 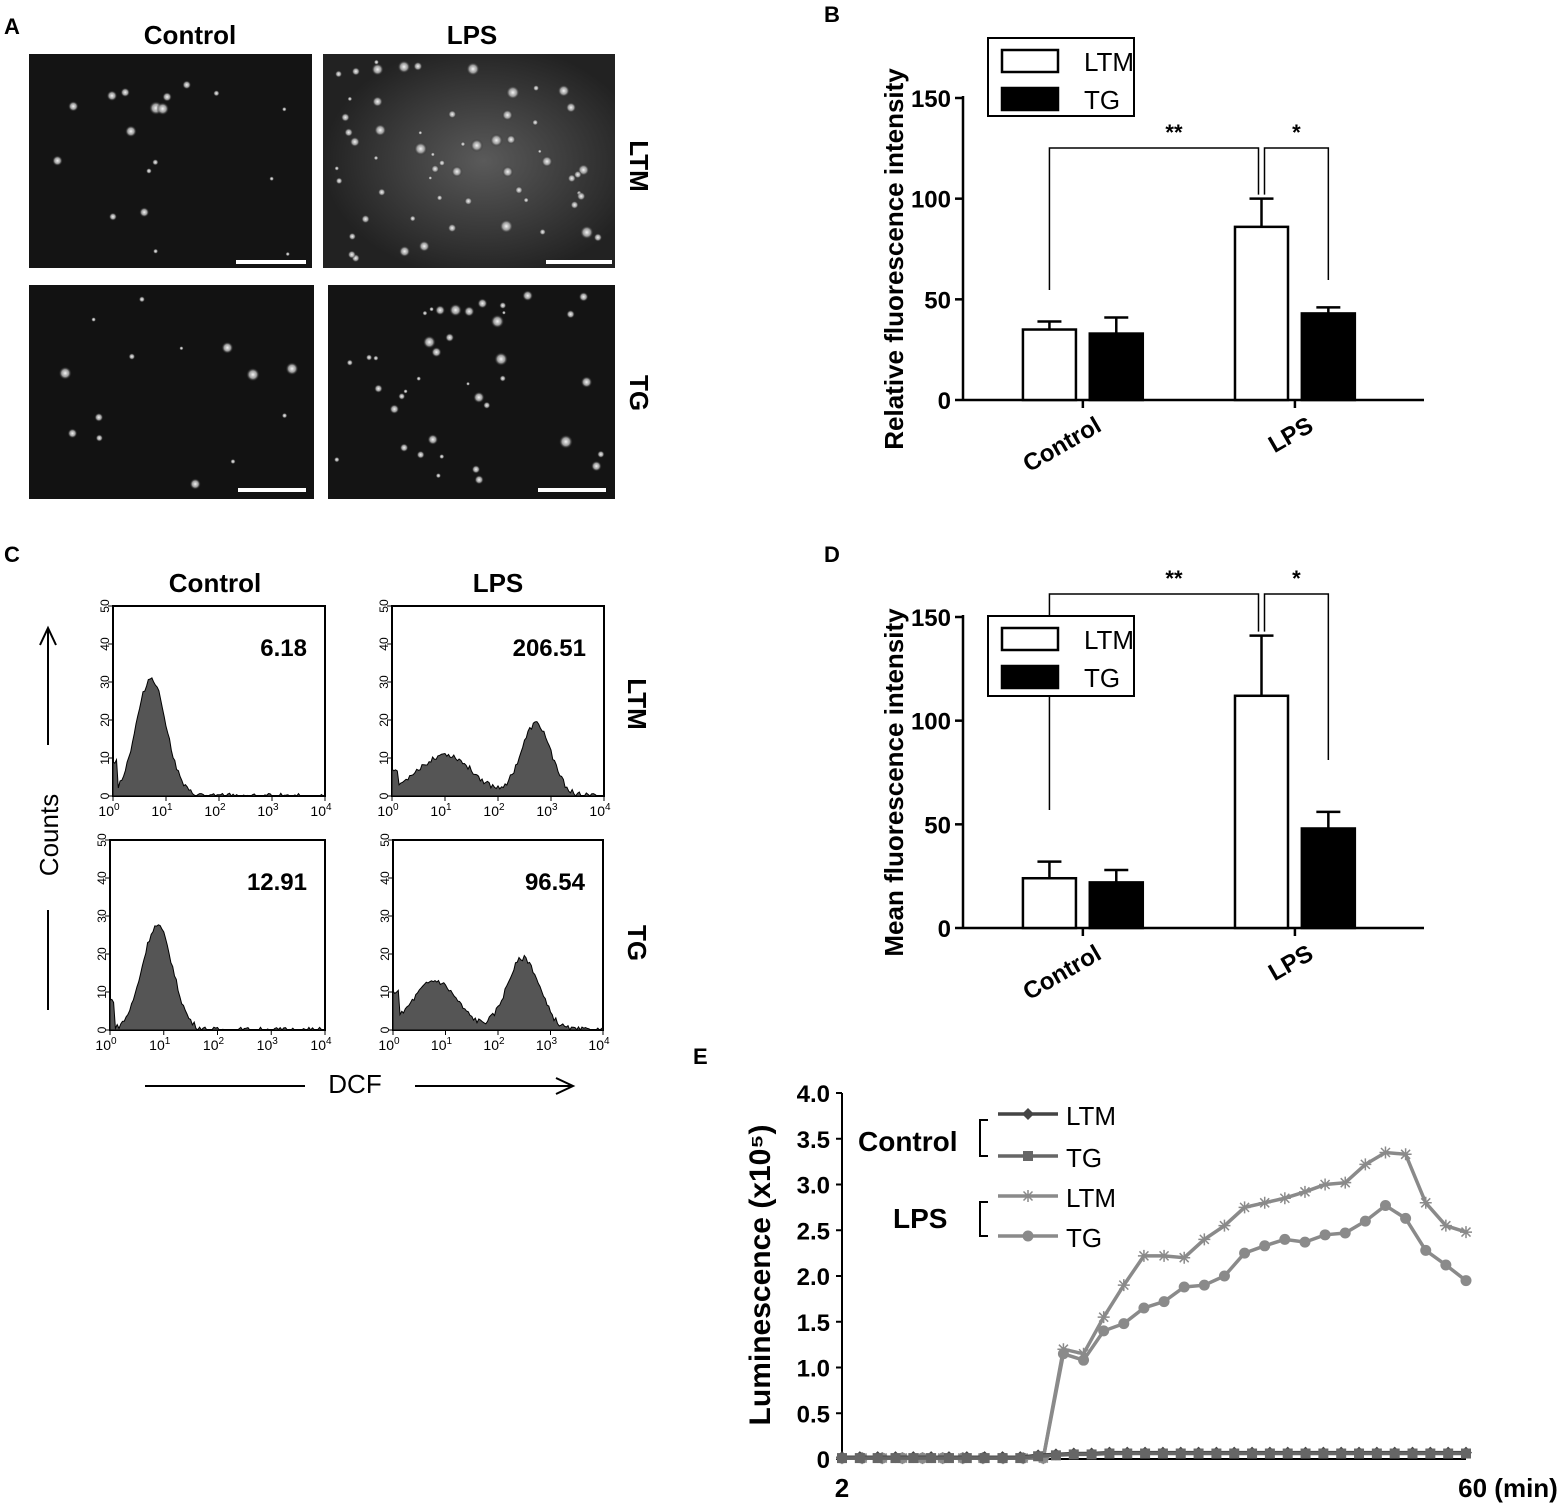 I want to click on legend-swatch-tg, so click(x=1030, y=99).